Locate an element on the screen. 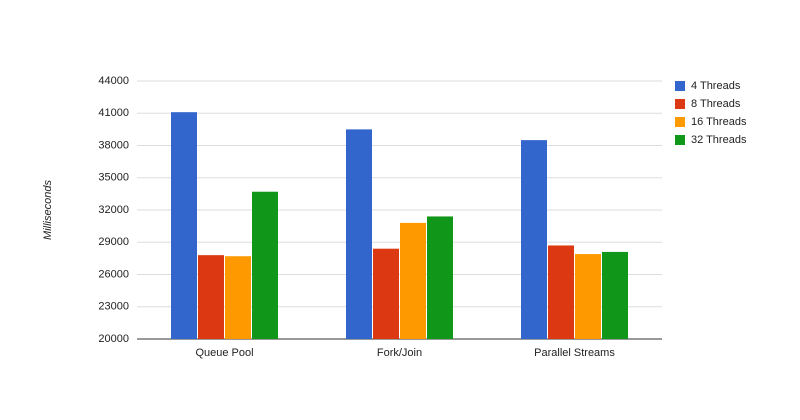 This screenshot has height=420, width=800. x-tick-label: Fork/Join is located at coordinates (399, 353).